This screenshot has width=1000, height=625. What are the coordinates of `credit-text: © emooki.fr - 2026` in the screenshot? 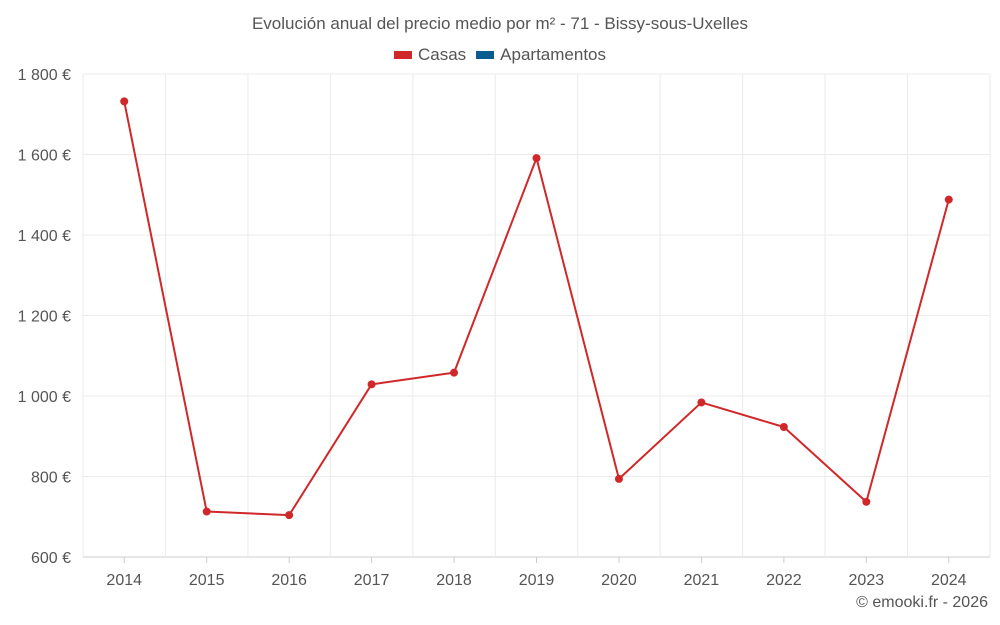 It's located at (922, 602).